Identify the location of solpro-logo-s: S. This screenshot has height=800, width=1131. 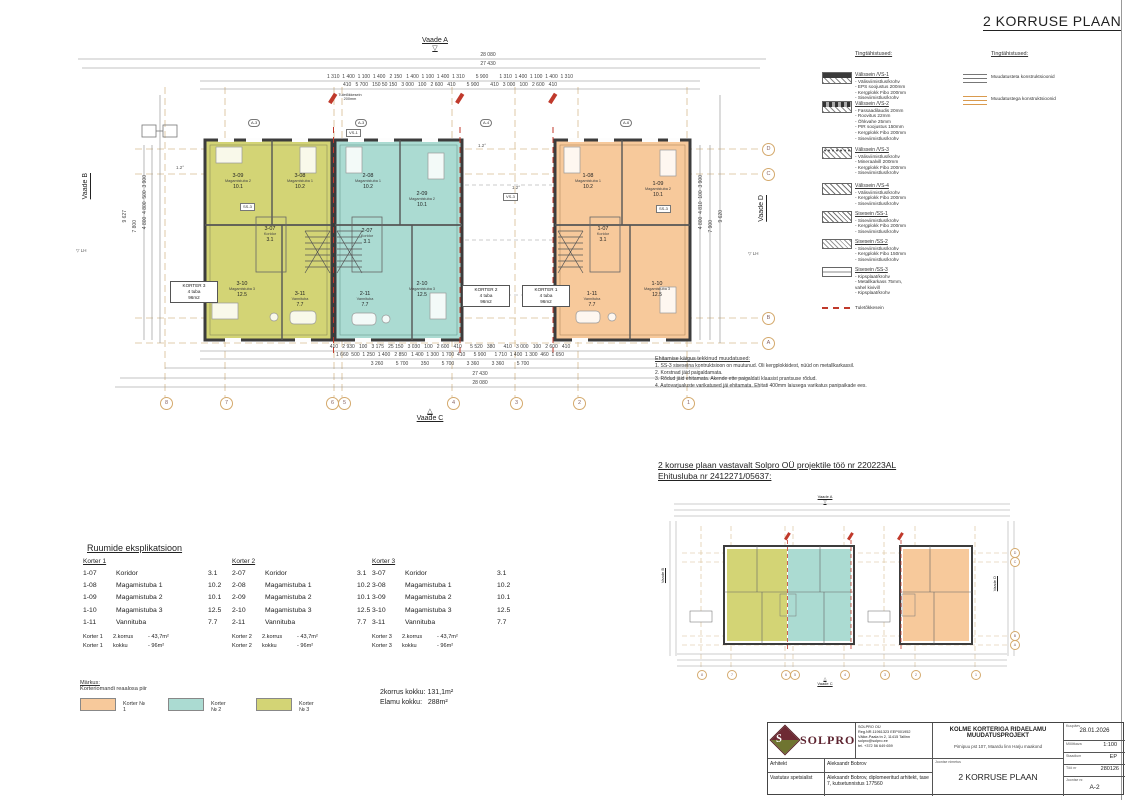
(779, 739).